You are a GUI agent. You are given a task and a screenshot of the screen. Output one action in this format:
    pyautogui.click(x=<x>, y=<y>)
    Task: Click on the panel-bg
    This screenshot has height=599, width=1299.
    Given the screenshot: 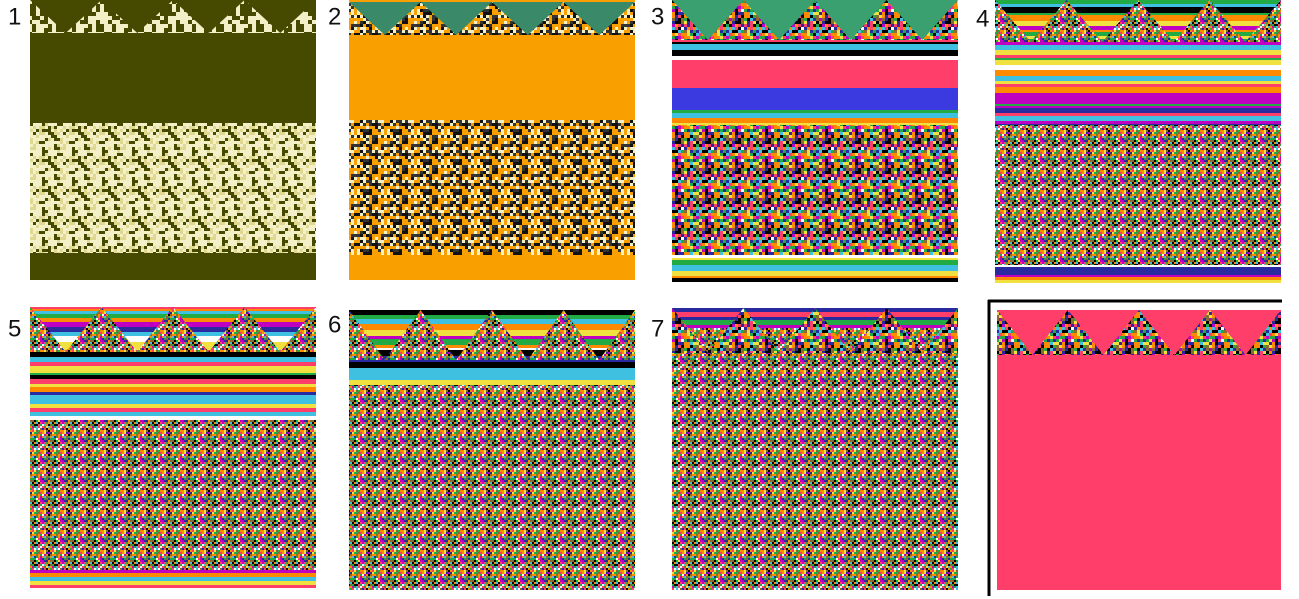 What is the action you would take?
    pyautogui.click(x=1139, y=472)
    